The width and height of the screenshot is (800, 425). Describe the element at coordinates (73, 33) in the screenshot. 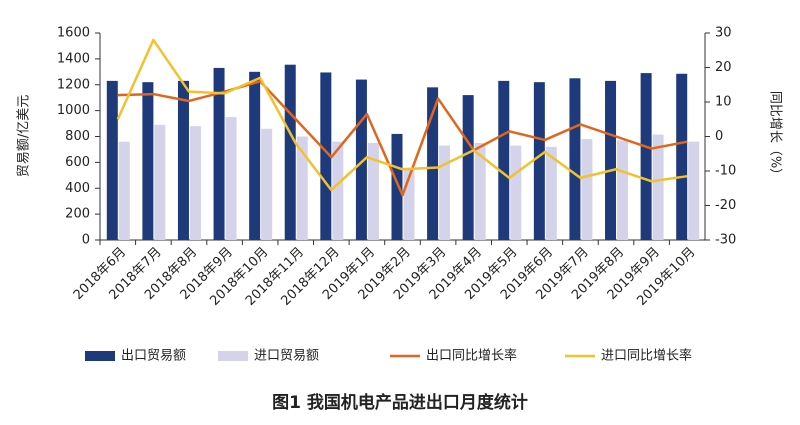

I see `y-tick-label: 1600` at that location.